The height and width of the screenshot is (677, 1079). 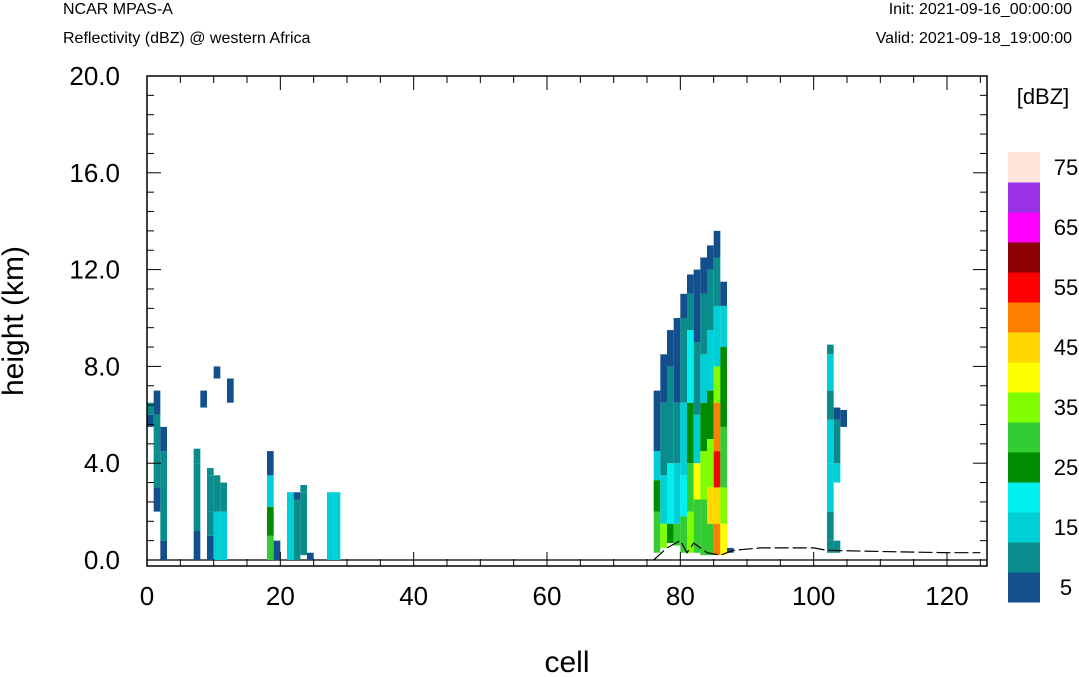 I want to click on field-description: Reflectivity (dBZ) @ western Africa, so click(x=187, y=38).